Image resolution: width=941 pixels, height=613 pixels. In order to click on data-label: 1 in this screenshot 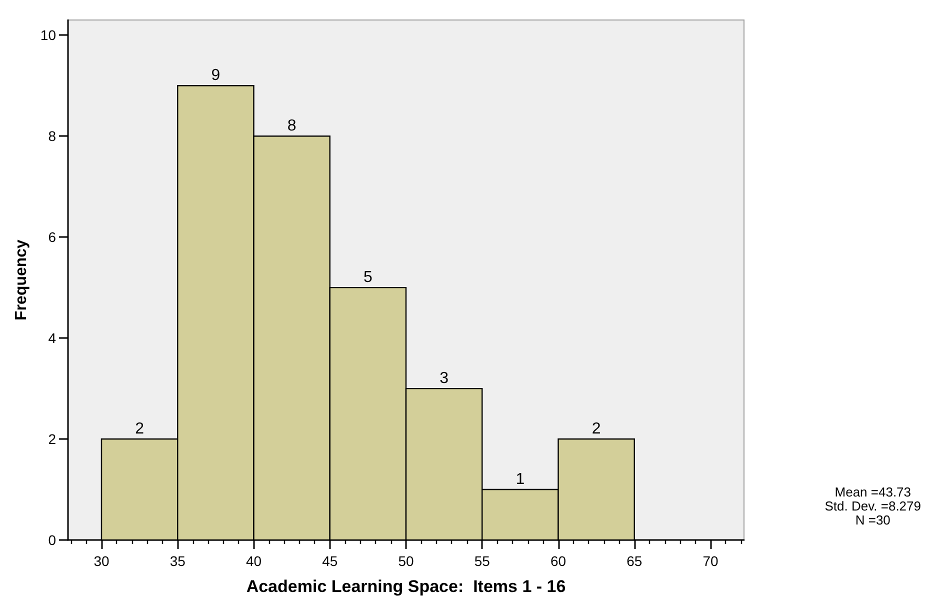, I will do `click(520, 479)`.